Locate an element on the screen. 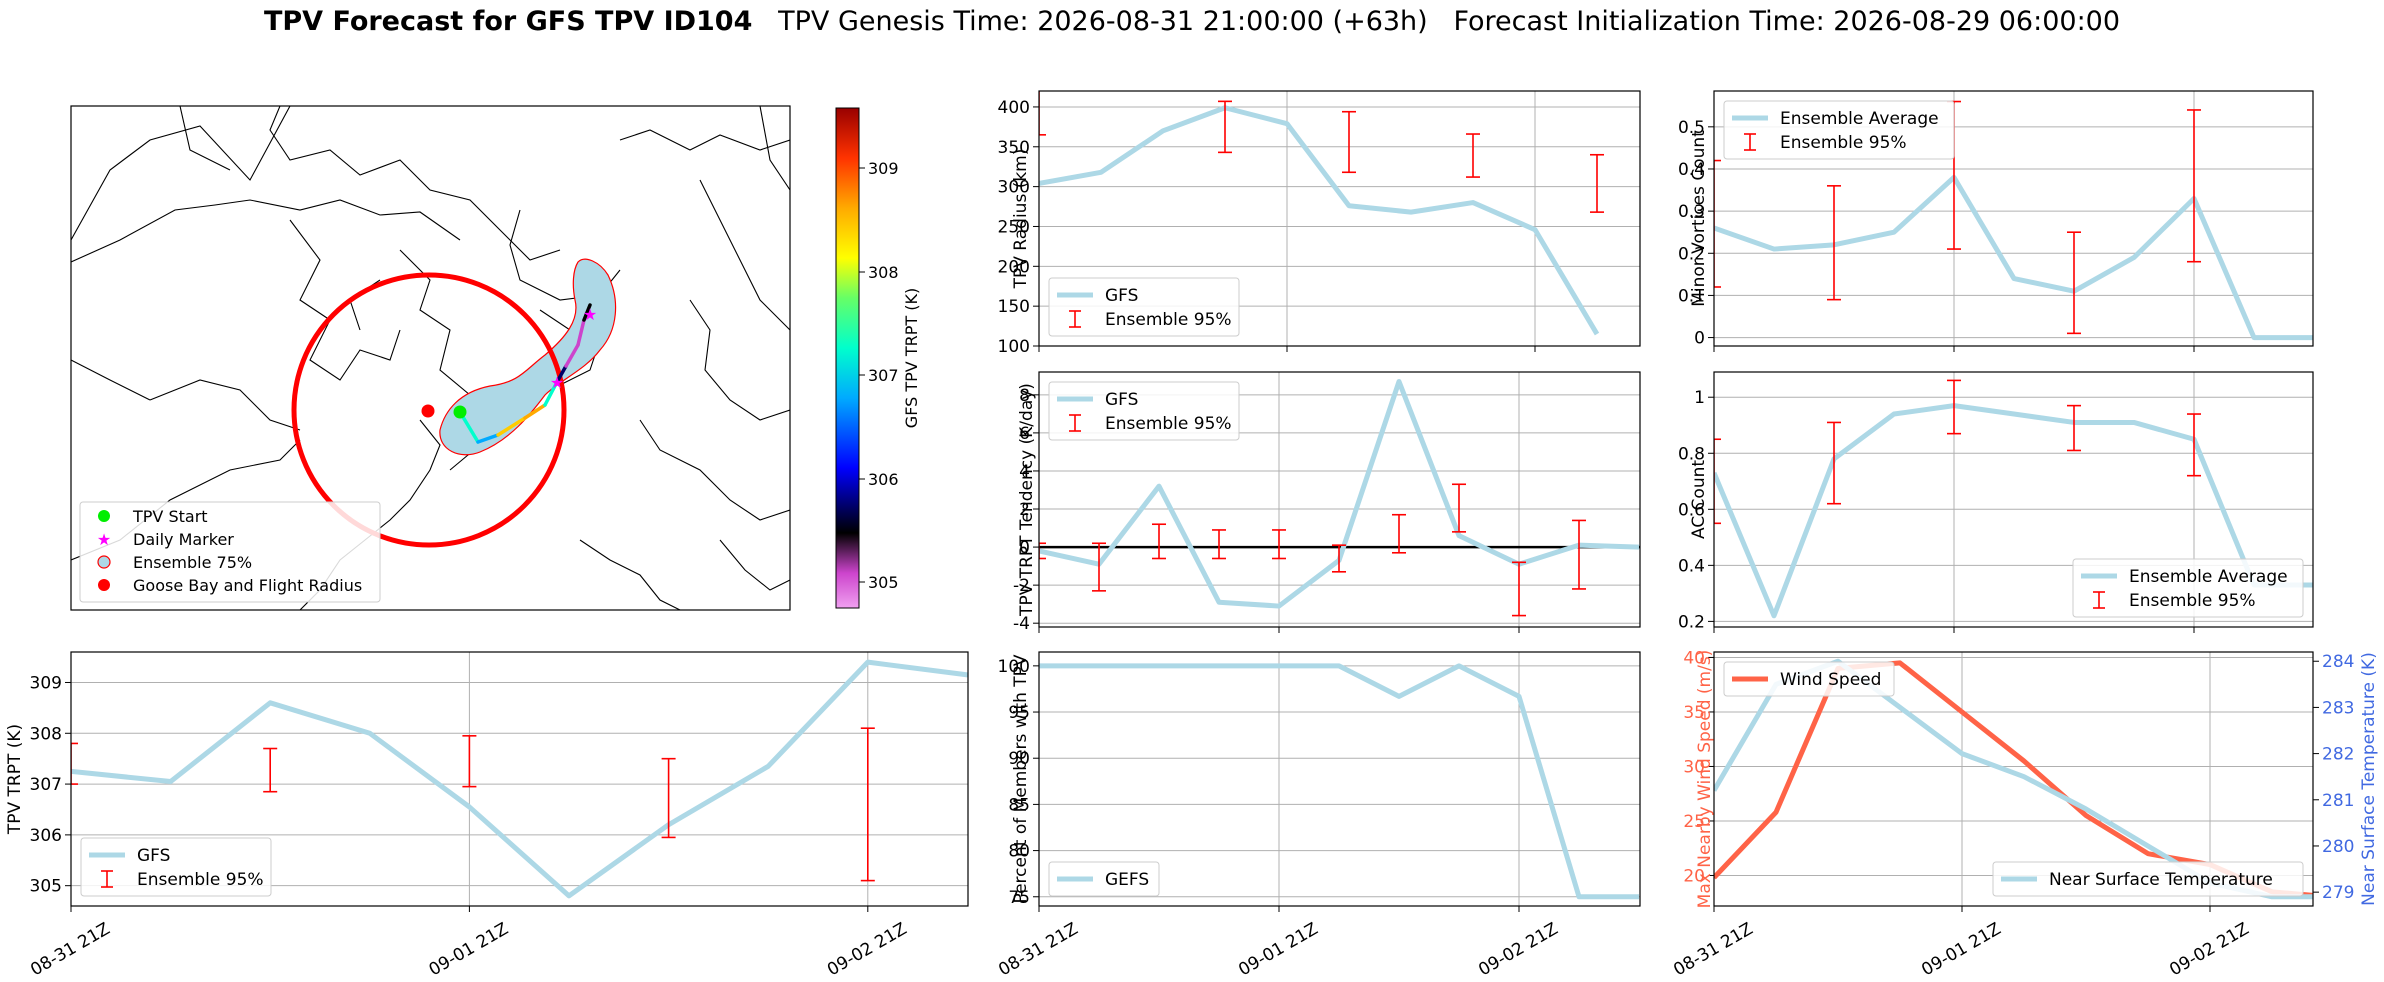  legend-start-icon is located at coordinates (104, 516).